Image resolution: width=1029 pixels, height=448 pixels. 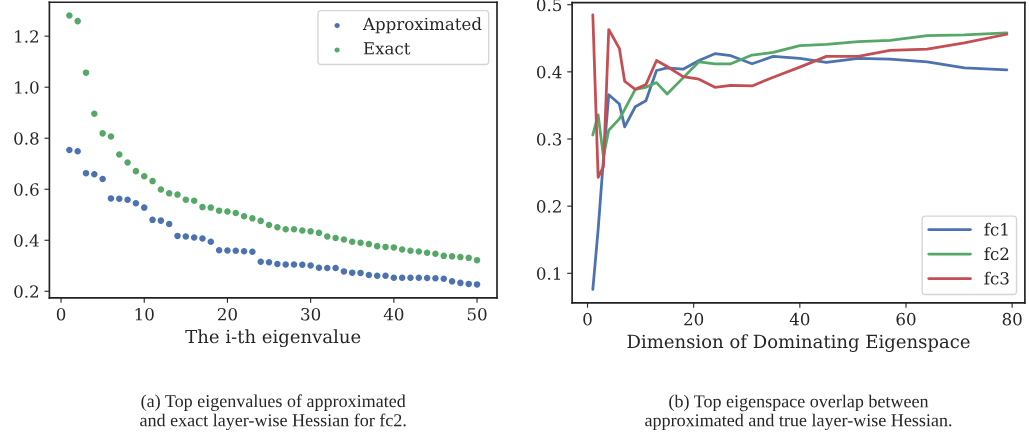 I want to click on x-tick-label: 40, so click(x=799, y=319).